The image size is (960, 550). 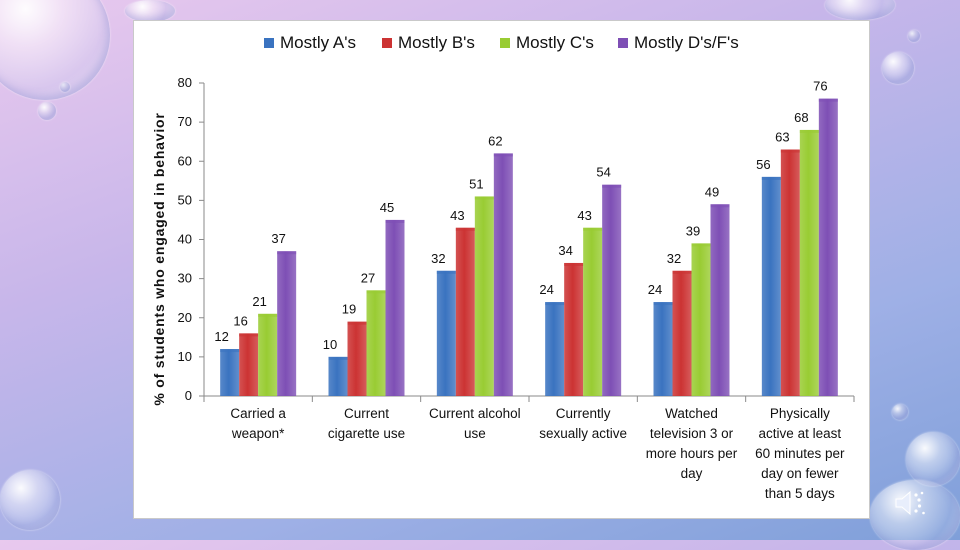 I want to click on category-label-line: Carried a, so click(x=258, y=413).